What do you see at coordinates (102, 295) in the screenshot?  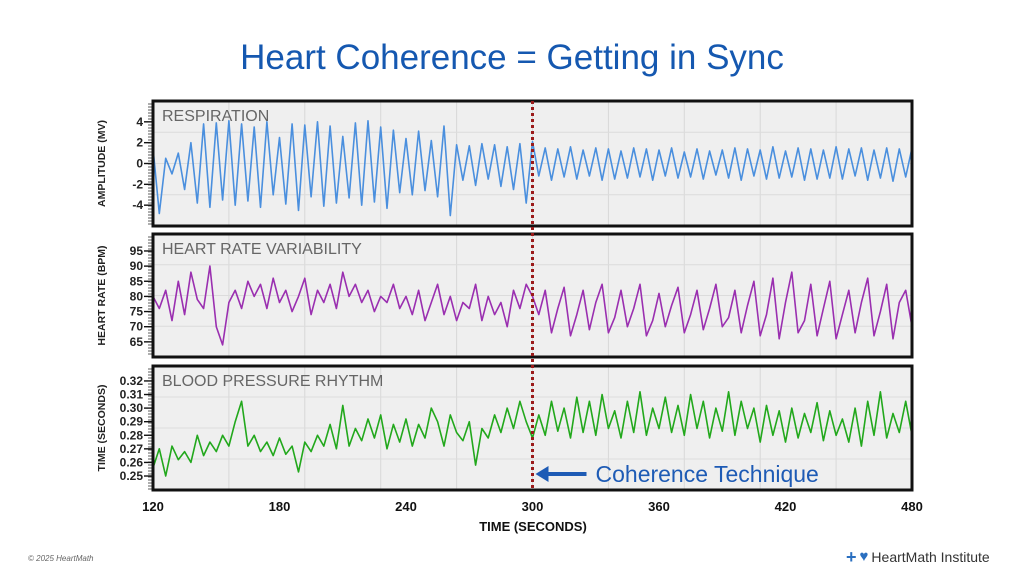 I see `y-axis-label: HEART RATE (BPM)` at bounding box center [102, 295].